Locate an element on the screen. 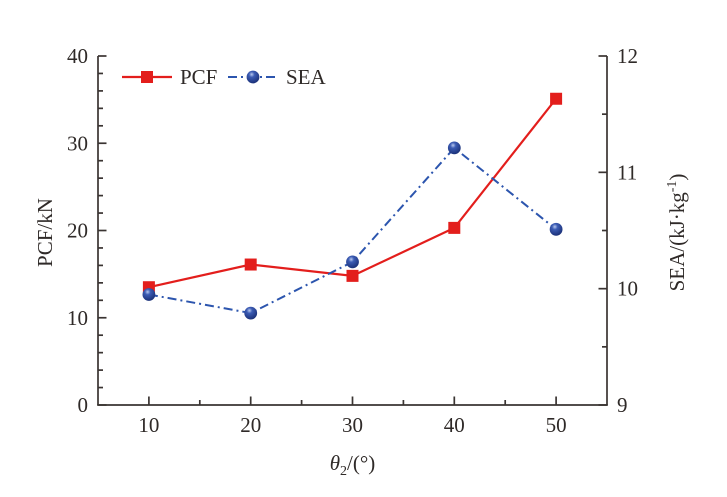 The height and width of the screenshot is (497, 727). right-axis-title: SEA/(kJ·kg-1) is located at coordinates (677, 233).